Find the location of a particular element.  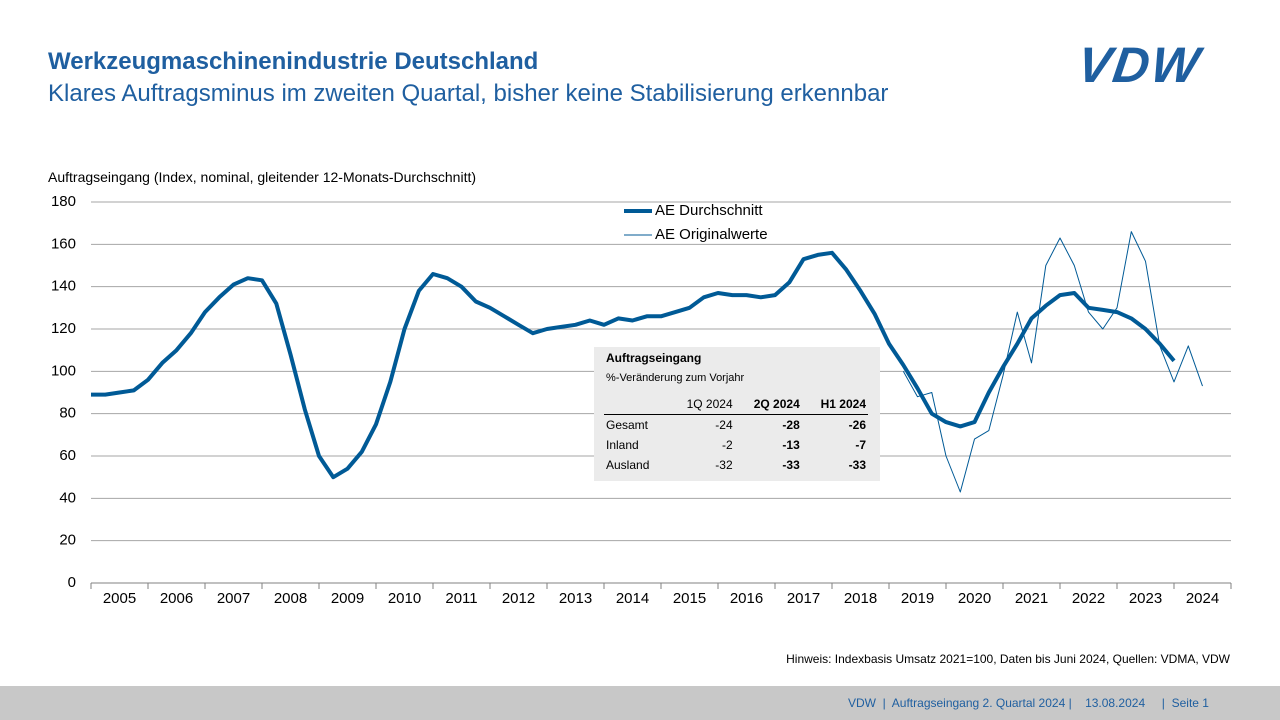

x-tick-label: 2017 is located at coordinates (803, 598).